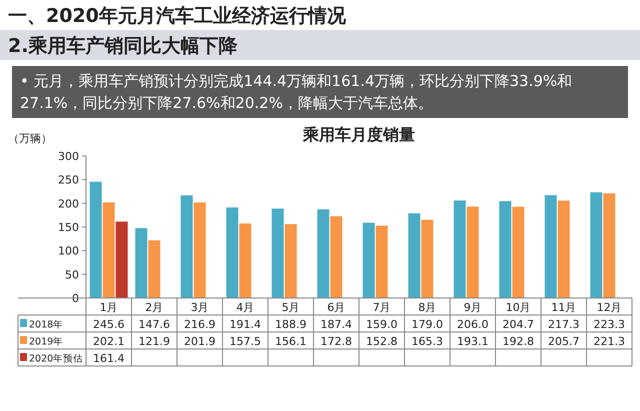 This screenshot has height=411, width=640. What do you see at coordinates (154, 324) in the screenshot?
I see `data-label: 147.6` at bounding box center [154, 324].